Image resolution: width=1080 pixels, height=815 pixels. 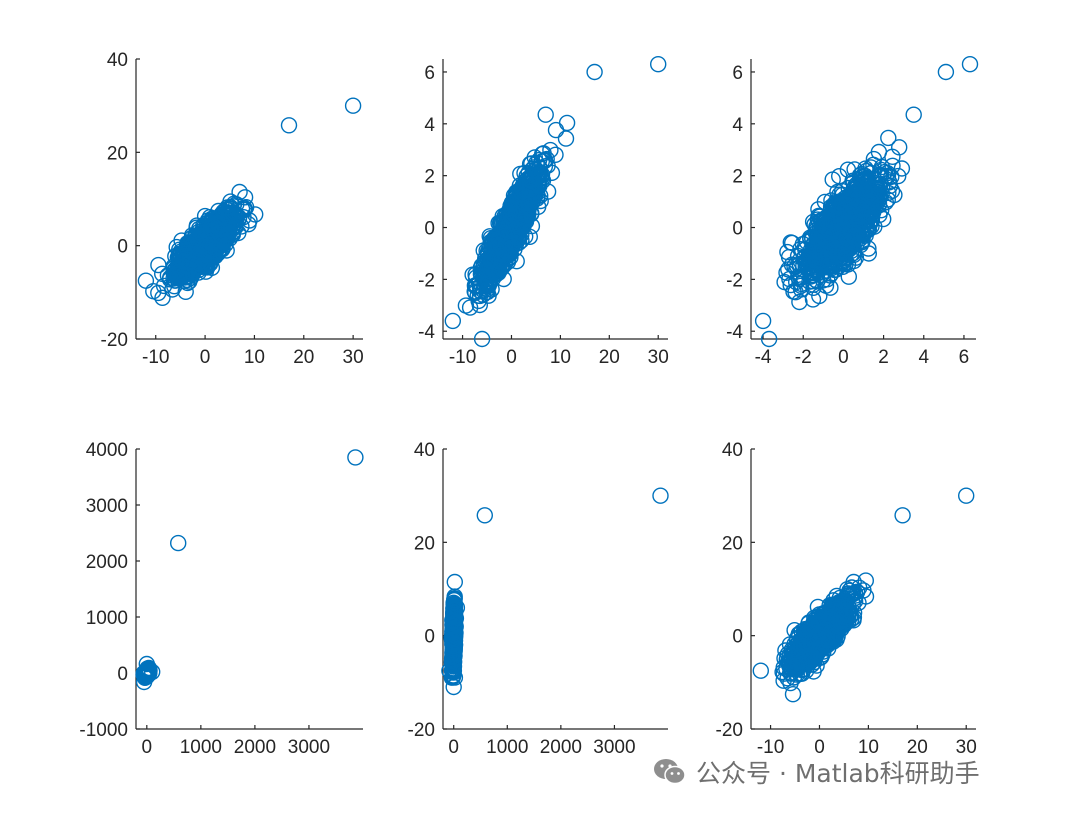 I want to click on y-tick-label: 4000, so click(x=107, y=450).